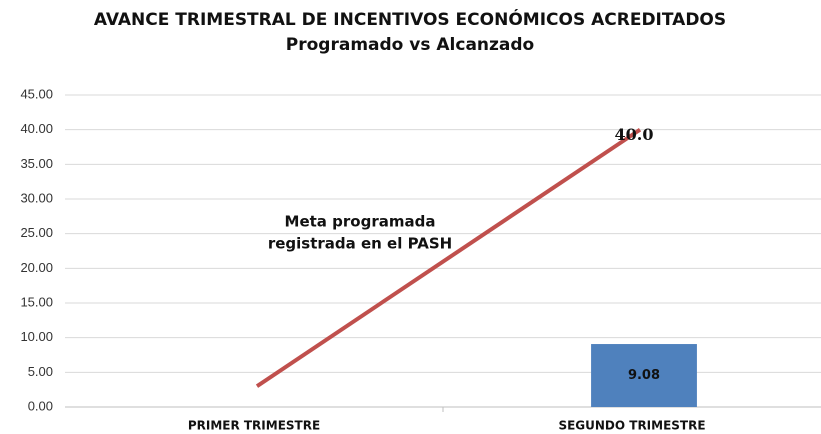 This screenshot has width=821, height=434. What do you see at coordinates (36, 301) in the screenshot?
I see `y-tick-label: 15.00` at bounding box center [36, 301].